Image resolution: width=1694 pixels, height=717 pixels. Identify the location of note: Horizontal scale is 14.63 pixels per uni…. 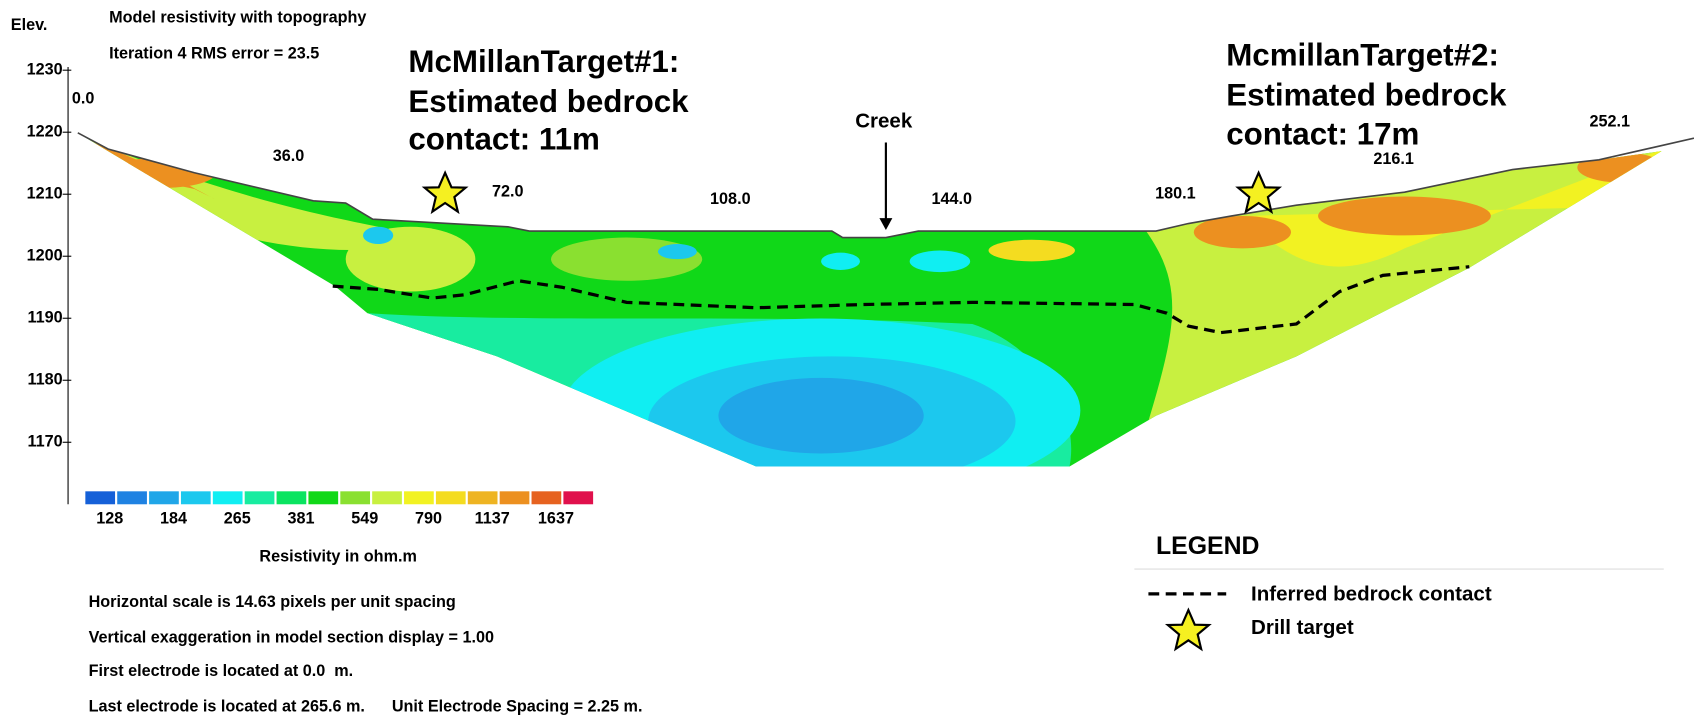
(272, 602).